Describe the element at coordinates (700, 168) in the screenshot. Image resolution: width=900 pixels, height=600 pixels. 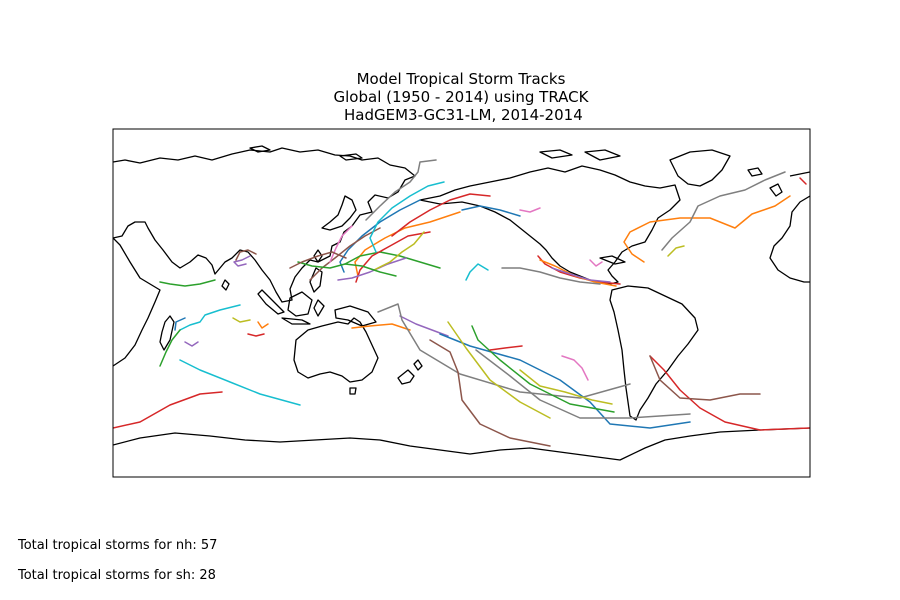
I see `coastline-greenland` at that location.